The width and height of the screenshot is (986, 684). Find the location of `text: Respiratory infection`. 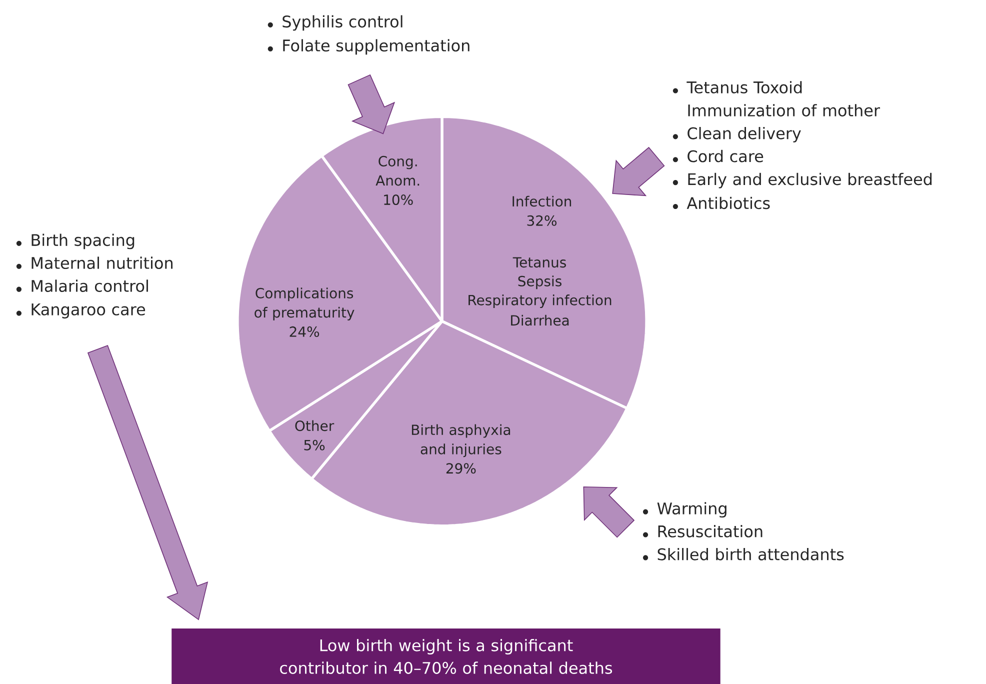

text: Respiratory infection is located at coordinates (540, 301).